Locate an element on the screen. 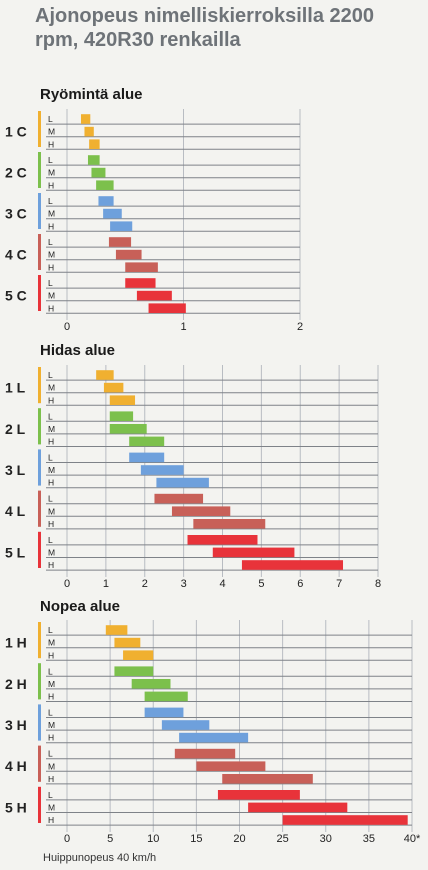 The height and width of the screenshot is (870, 428). x-tick-label: 8 is located at coordinates (378, 584).